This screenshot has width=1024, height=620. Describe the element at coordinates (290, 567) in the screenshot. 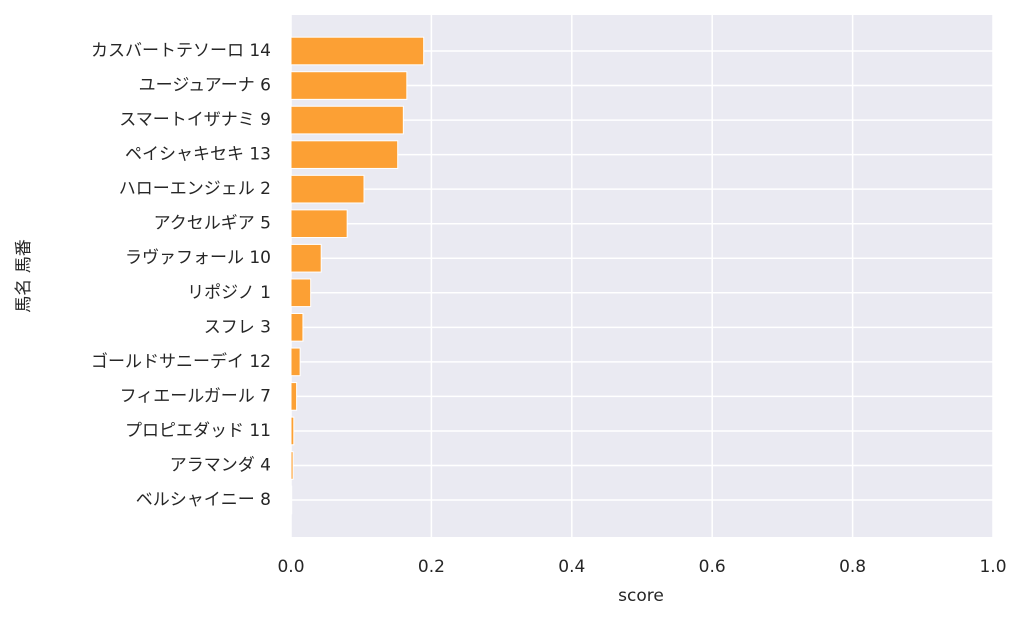

I see `x-tick-label: 0.0` at that location.